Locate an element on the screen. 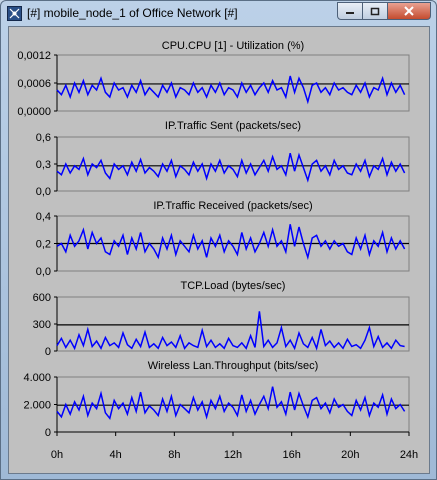 The height and width of the screenshot is (480, 437). title-bar: [#] mobile_node_1 of Office Network [#] is located at coordinates (218, 13).